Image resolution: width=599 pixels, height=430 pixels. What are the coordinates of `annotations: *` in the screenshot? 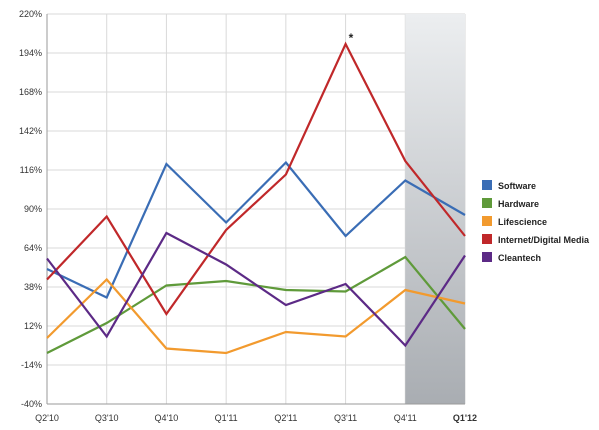 It's located at (351, 38).